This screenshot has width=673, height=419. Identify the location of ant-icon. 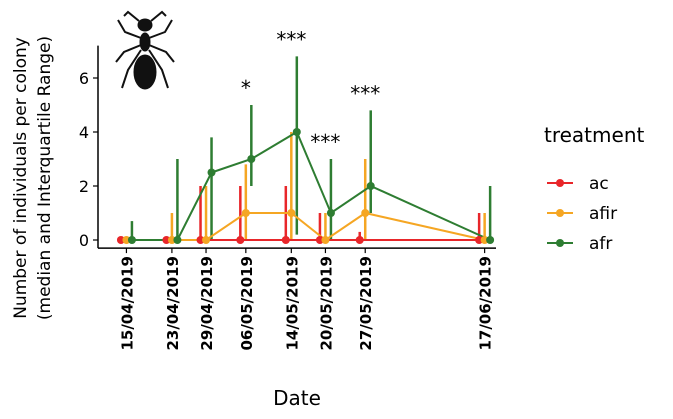
(145, 50).